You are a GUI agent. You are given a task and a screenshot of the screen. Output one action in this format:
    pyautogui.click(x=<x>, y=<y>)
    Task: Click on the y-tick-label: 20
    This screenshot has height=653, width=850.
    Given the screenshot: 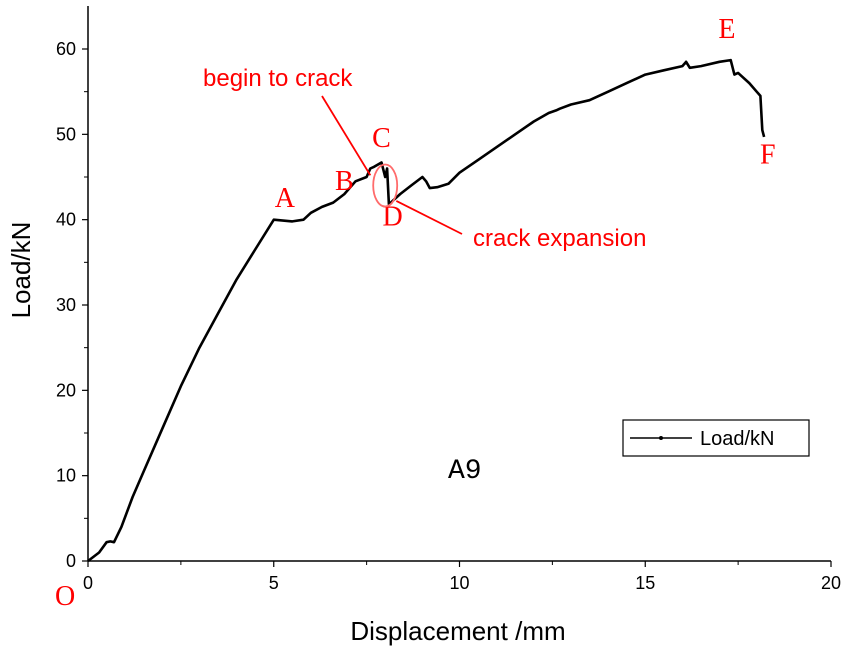 What is the action you would take?
    pyautogui.click(x=66, y=390)
    